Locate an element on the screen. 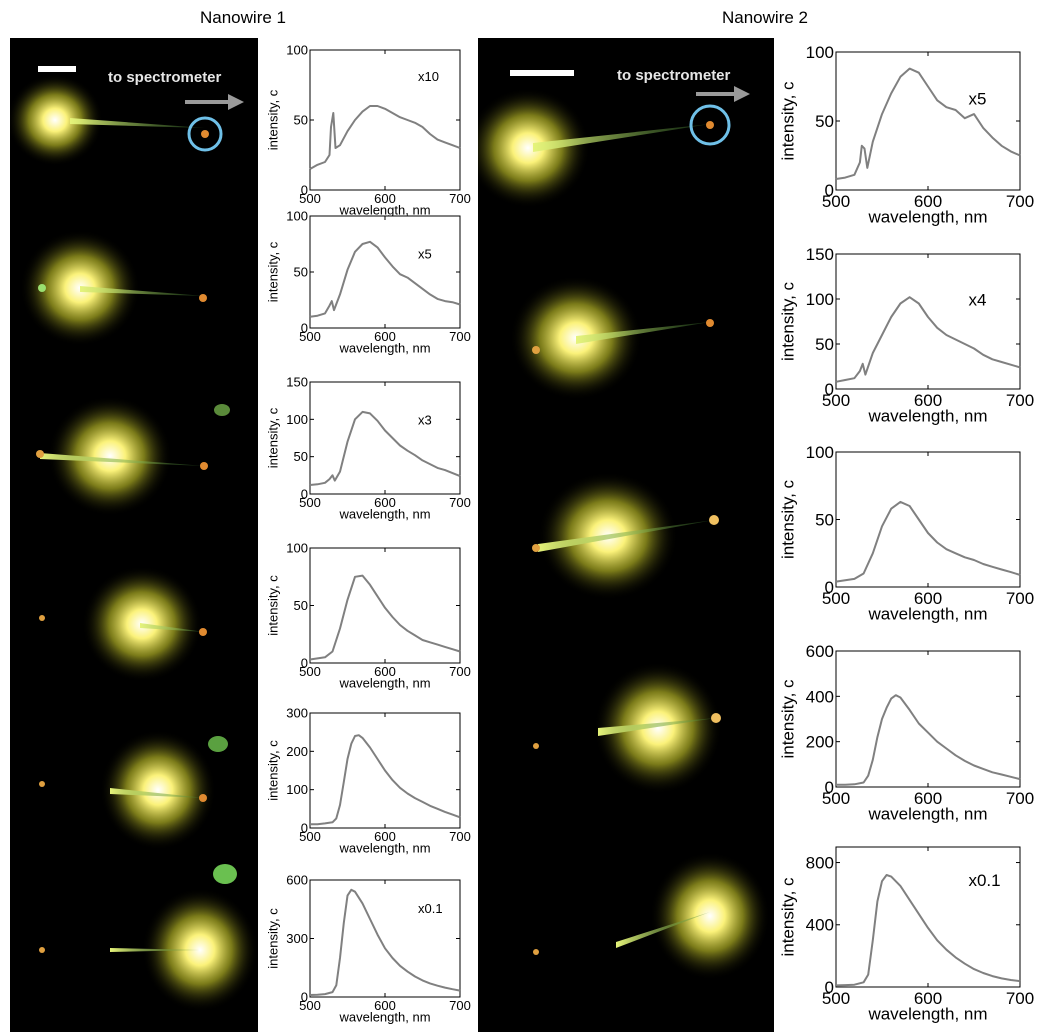 The width and height of the screenshot is (1040, 1032). detection-circle is located at coordinates (710, 125).